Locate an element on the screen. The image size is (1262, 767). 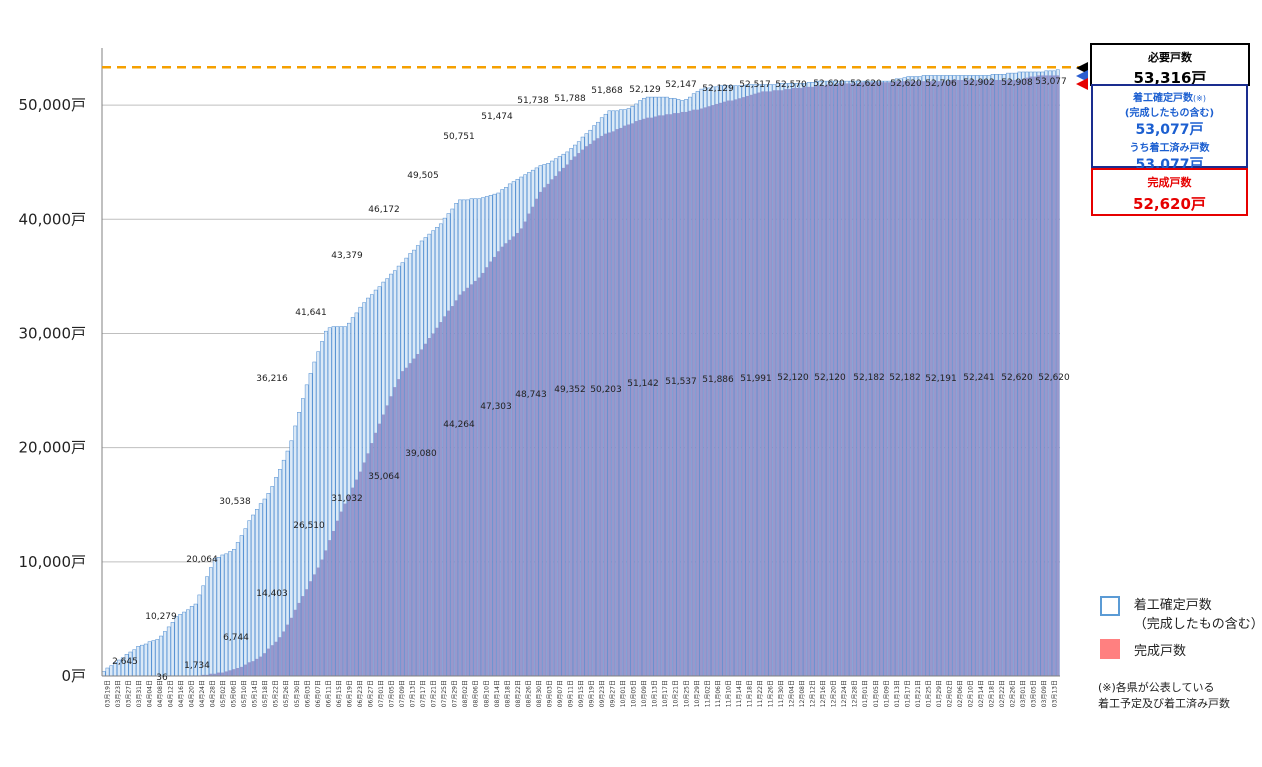
confirmed-data-label: 52,147 is located at coordinates (681, 85).